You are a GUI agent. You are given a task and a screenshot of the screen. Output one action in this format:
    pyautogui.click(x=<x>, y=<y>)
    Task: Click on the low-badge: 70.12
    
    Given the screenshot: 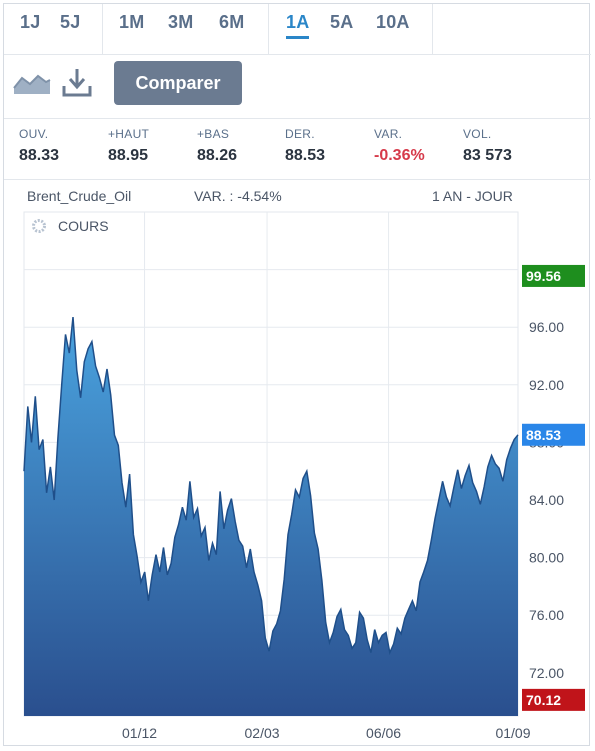 What is the action you would take?
    pyautogui.click(x=543, y=700)
    